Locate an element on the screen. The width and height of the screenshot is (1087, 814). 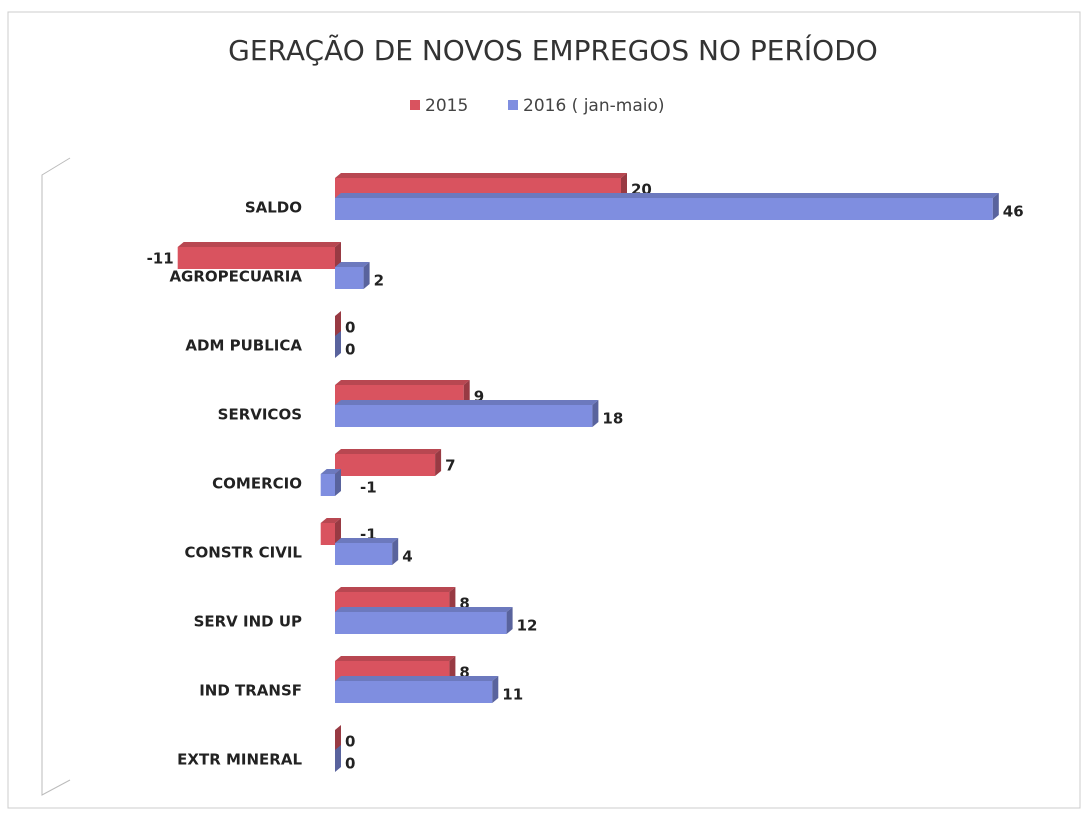
side-bracket is located at coordinates (56, 476).